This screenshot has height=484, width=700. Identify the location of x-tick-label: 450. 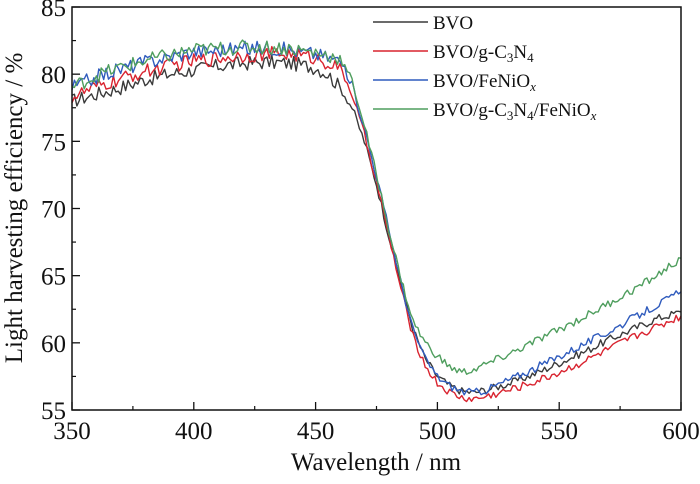
(316, 431).